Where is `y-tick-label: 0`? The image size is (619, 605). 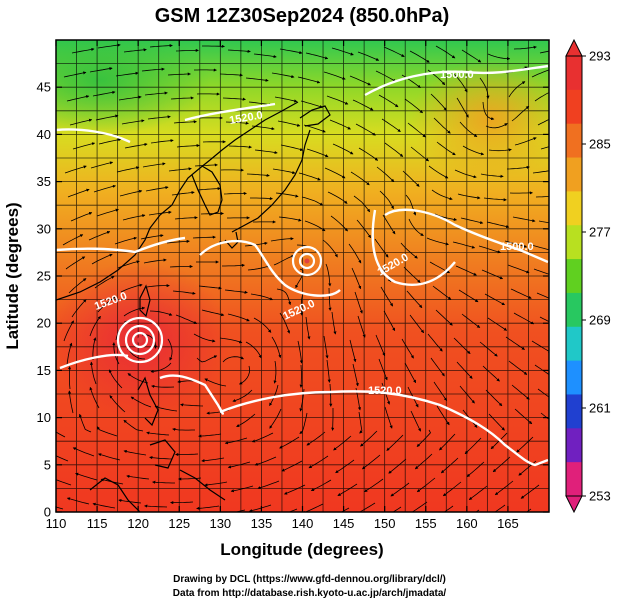 y-tick-label: 0 is located at coordinates (47, 512).